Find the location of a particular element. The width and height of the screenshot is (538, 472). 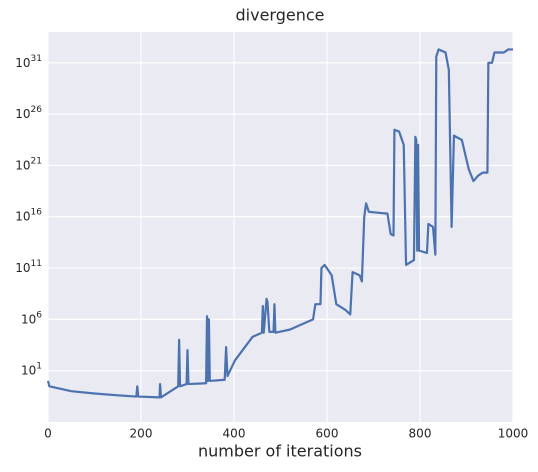

x-tick-label: 400 is located at coordinates (234, 434).